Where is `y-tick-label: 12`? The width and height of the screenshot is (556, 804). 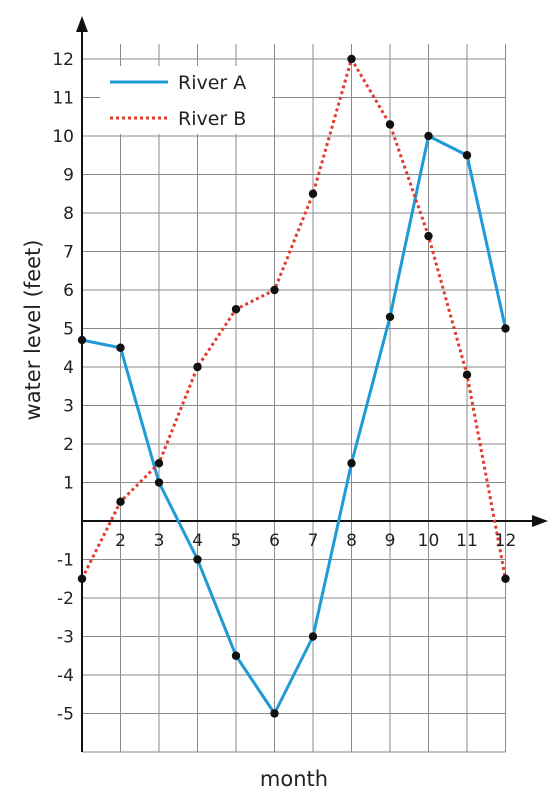 y-tick-label: 12 is located at coordinates (63, 60).